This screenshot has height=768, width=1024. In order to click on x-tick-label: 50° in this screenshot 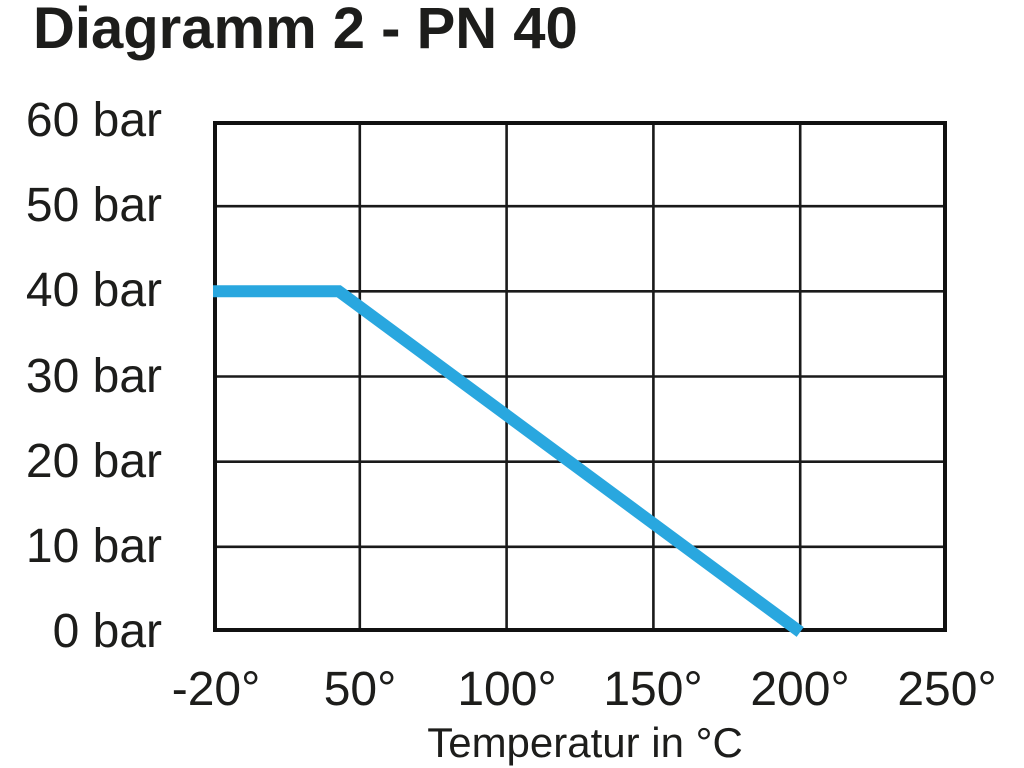, I will do `click(360, 689)`.